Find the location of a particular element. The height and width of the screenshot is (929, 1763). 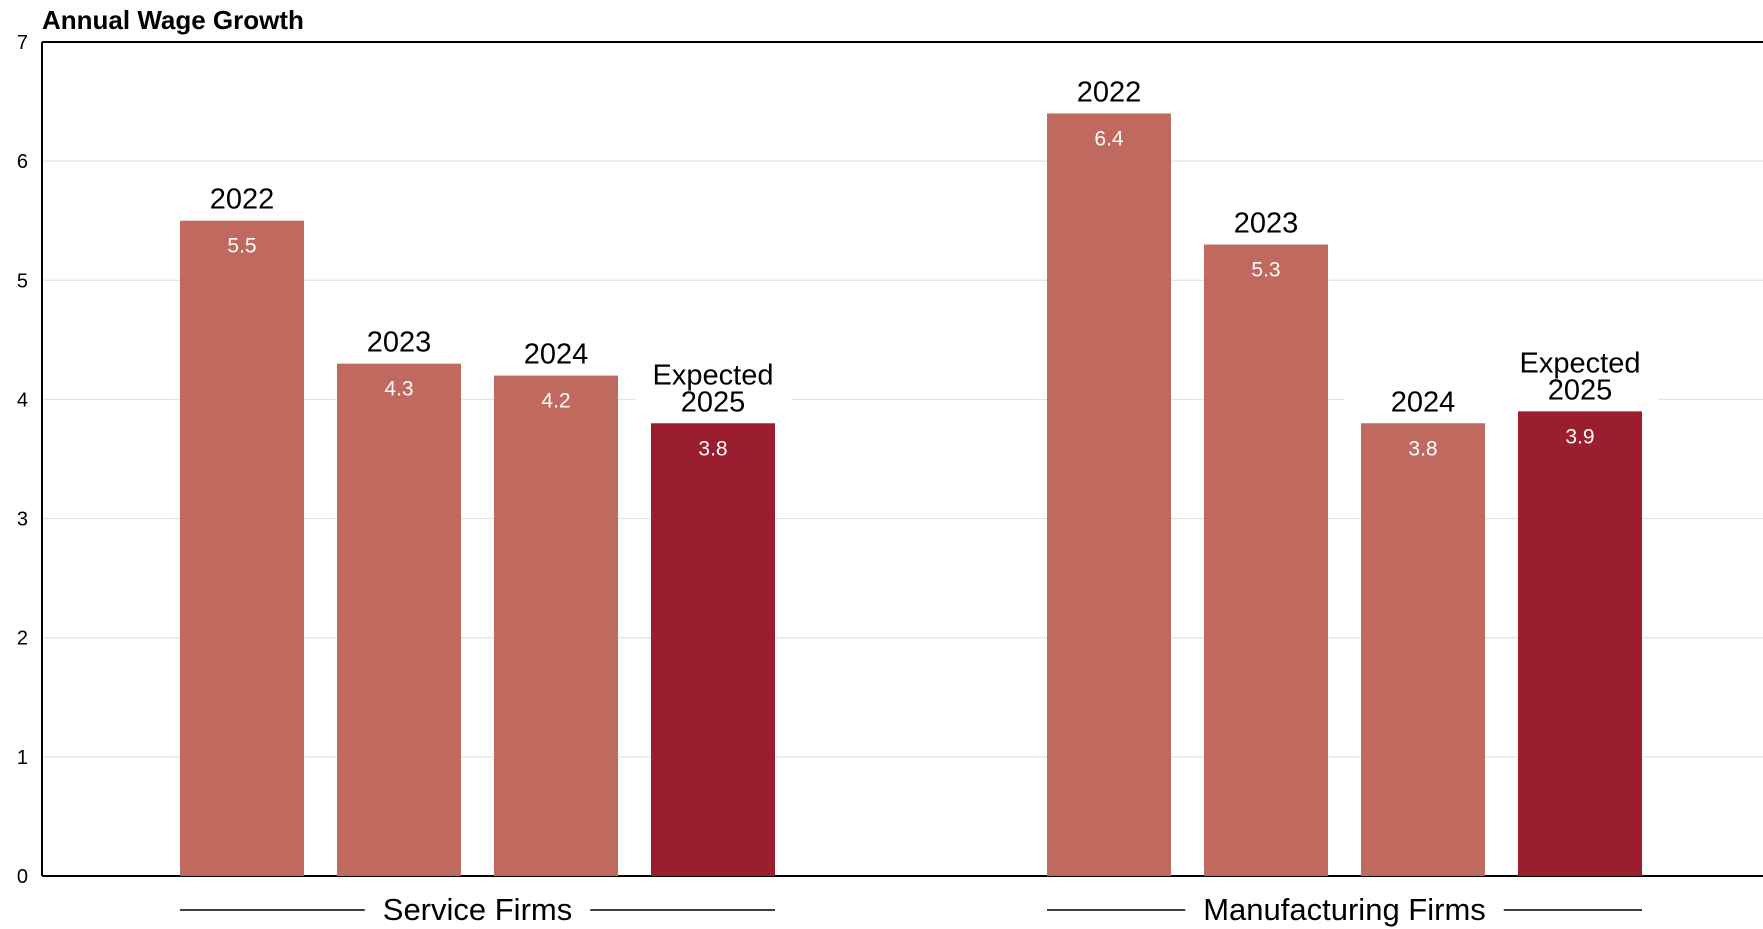

group-label: Service Firms is located at coordinates (477, 909).